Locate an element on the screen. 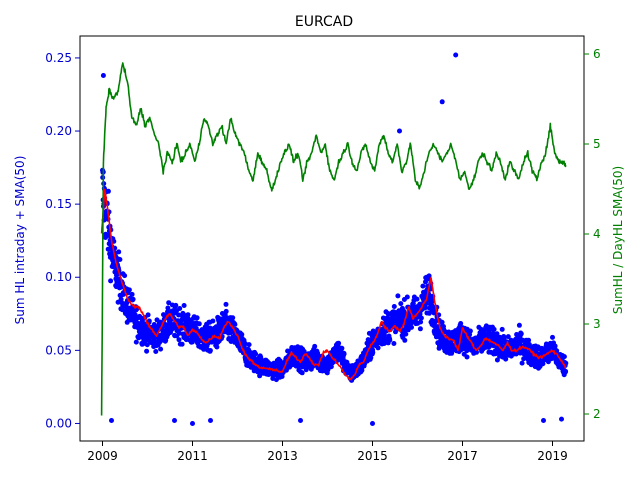  left-y-tick-label: 0.15 is located at coordinates (58, 204).